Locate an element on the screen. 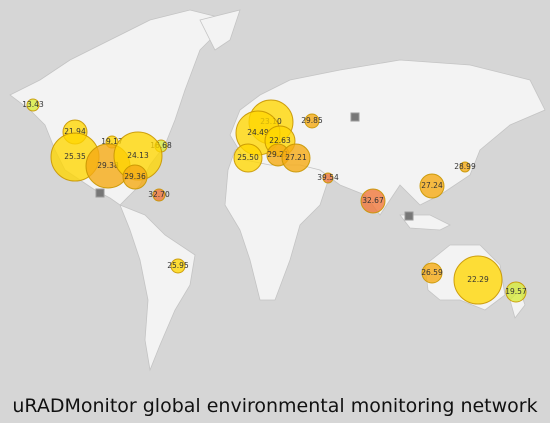 This screenshot has width=550, height=423. marker-label: 13.43 is located at coordinates (33, 104).